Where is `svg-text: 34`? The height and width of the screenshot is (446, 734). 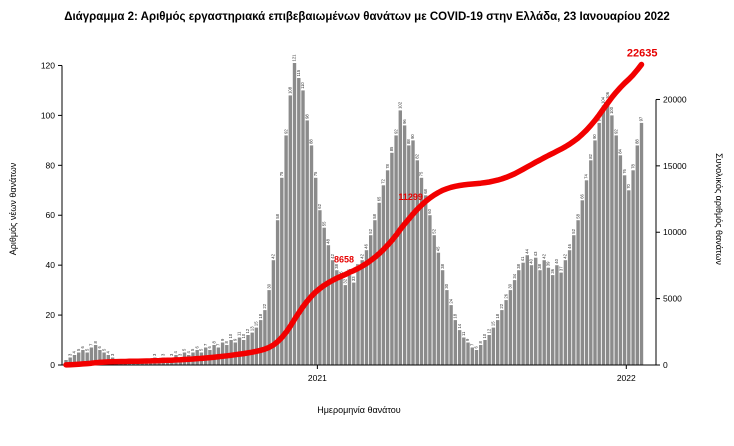
svg-text: 34 is located at coordinates (514, 275).